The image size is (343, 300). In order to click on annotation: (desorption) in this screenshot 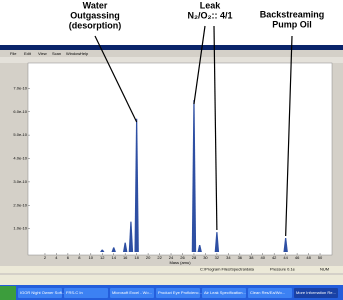, I will do `click(95, 25)`.